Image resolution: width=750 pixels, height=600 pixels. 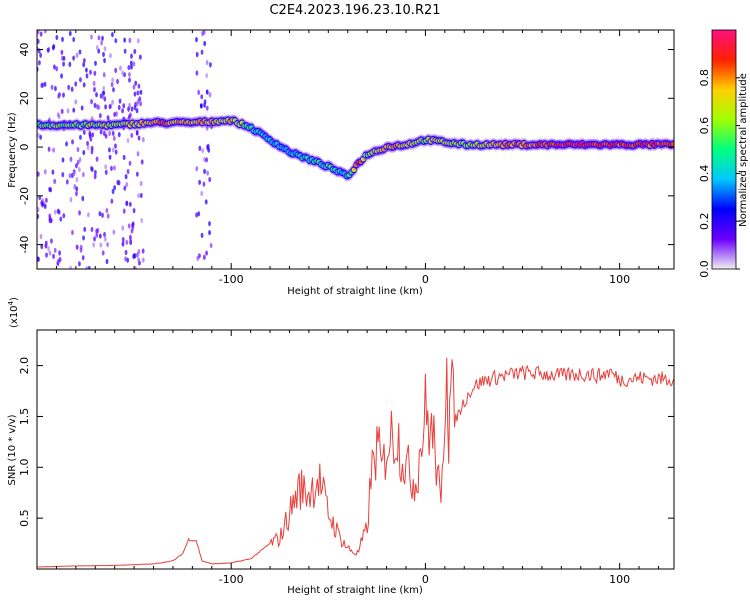 I want to click on spectrogram-y-tick-label: 20, so click(x=24, y=98).